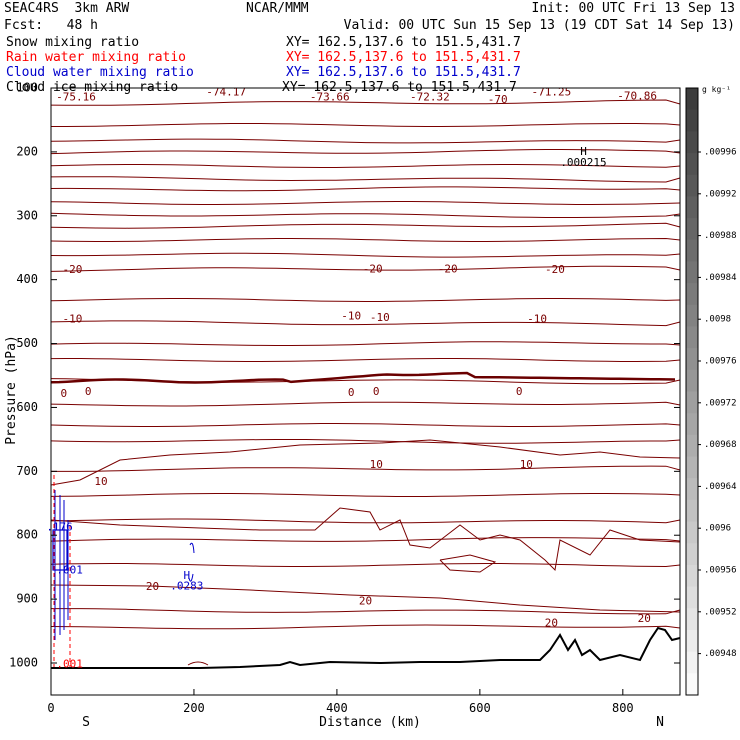 The image size is (740, 740). What do you see at coordinates (27, 407) in the screenshot?
I see `y-tick-label: 600` at bounding box center [27, 407].